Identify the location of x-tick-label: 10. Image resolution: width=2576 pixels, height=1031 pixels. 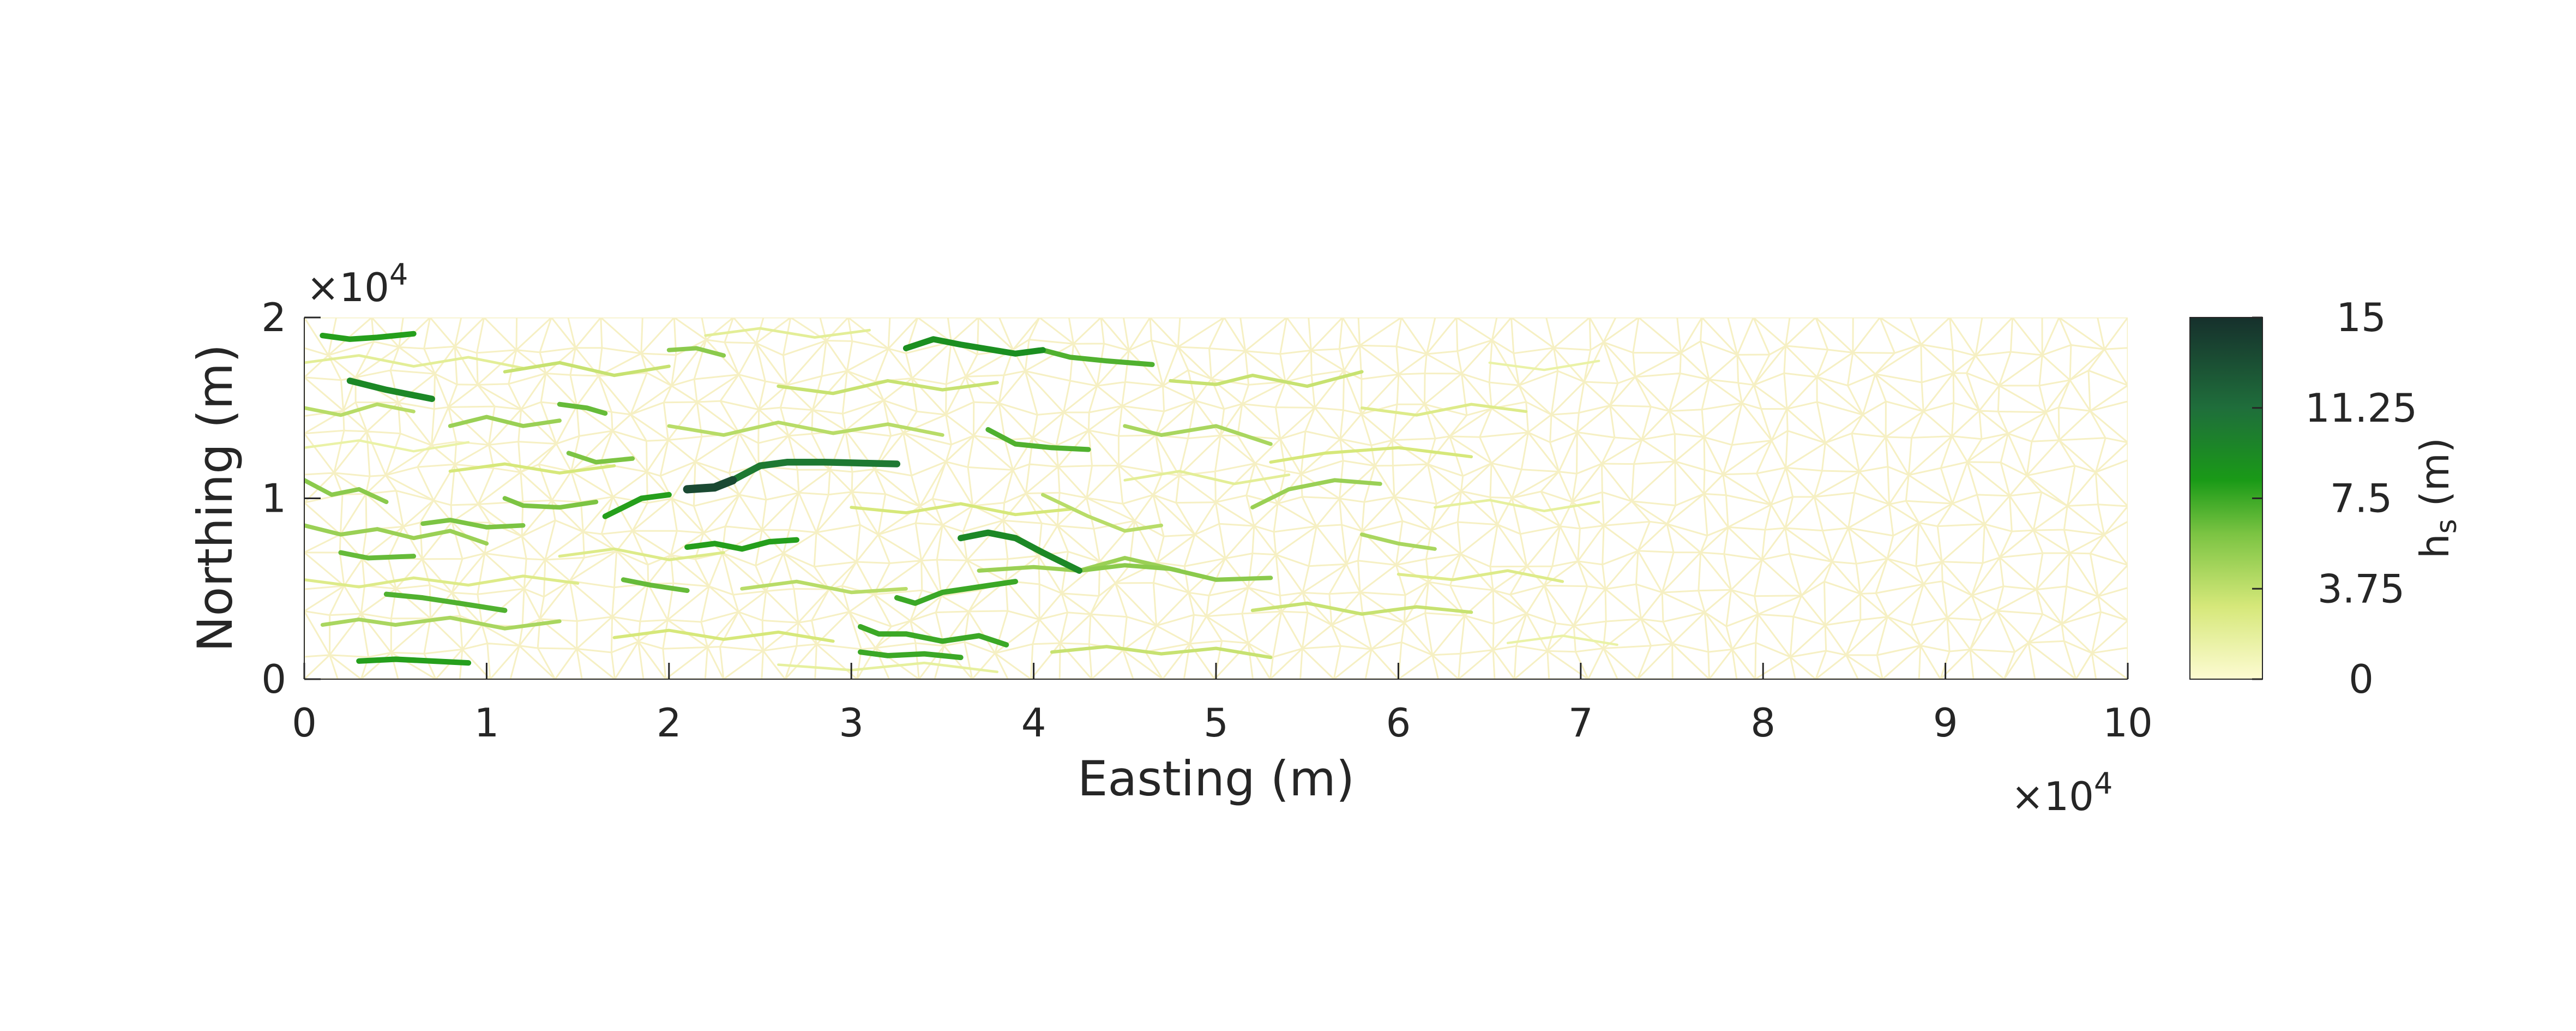
(2128, 723).